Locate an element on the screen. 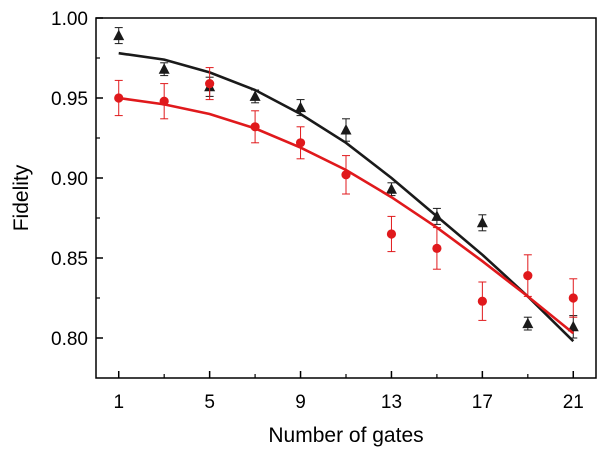  x-tick-label: 1 is located at coordinates (118, 402).